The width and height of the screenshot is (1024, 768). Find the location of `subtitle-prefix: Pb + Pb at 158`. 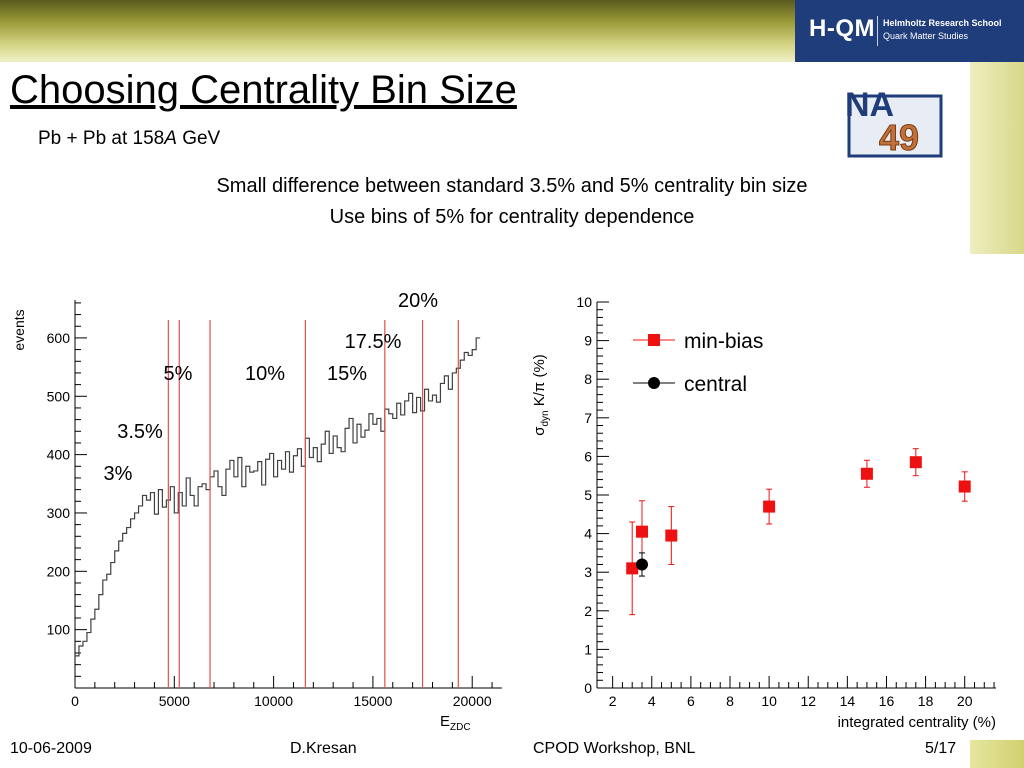

subtitle-prefix: Pb + Pb at 158 is located at coordinates (101, 138).